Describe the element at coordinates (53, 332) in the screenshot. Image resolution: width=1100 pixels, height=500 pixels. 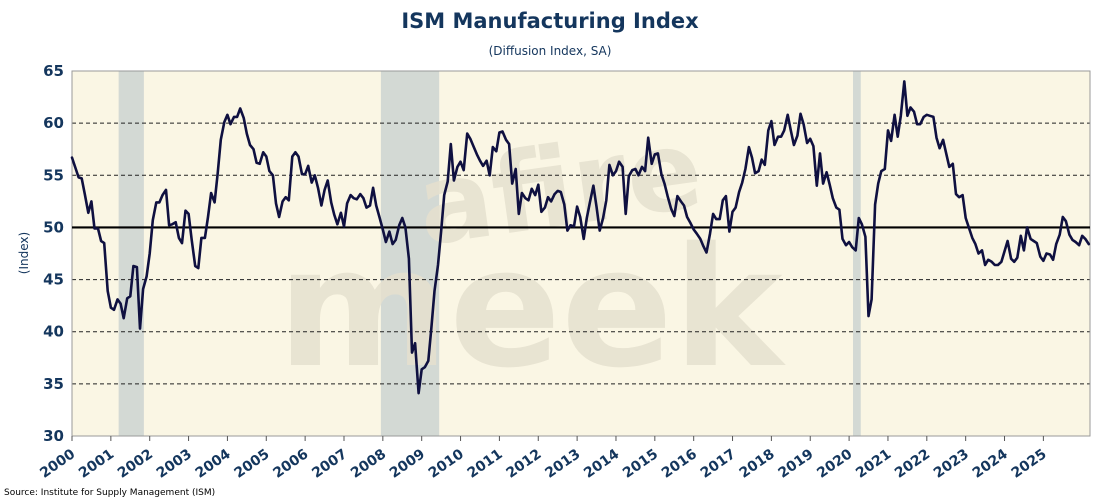
I see `y-tick-40: 40` at that location.